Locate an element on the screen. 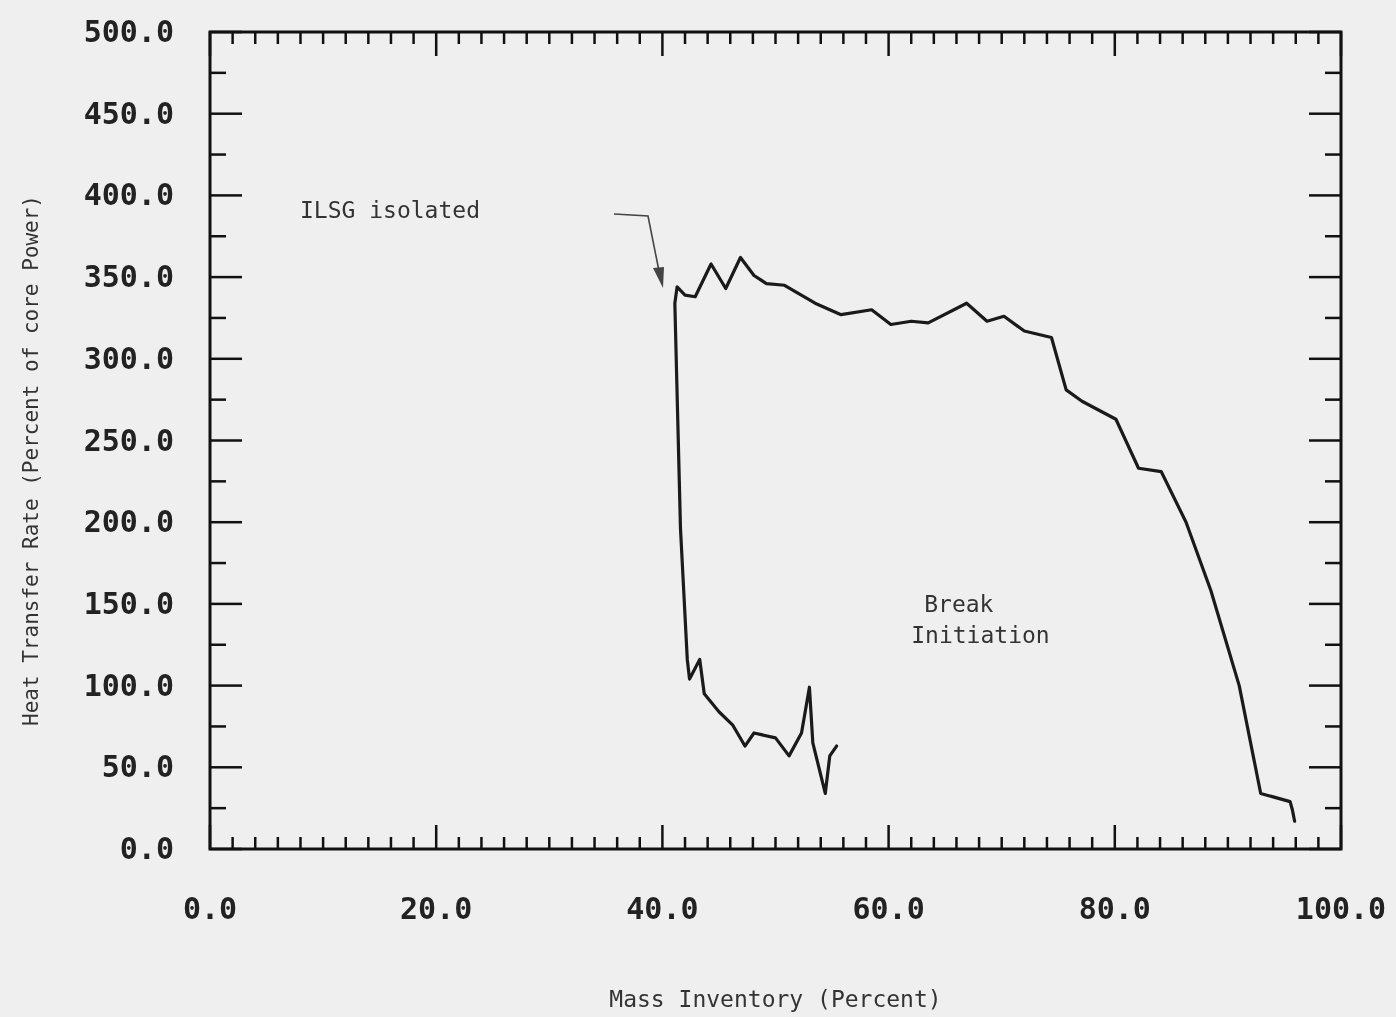 This screenshot has height=1017, width=1396. y-tick-label: 100.0 is located at coordinates (128, 685).